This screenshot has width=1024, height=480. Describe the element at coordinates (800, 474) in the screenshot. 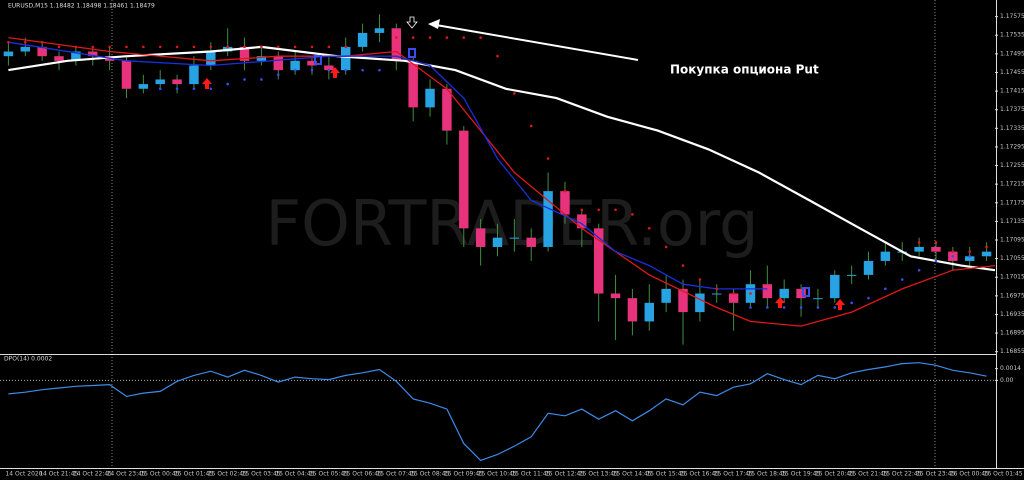

I see `x-tick-label: 15 Oct 19:45` at that location.